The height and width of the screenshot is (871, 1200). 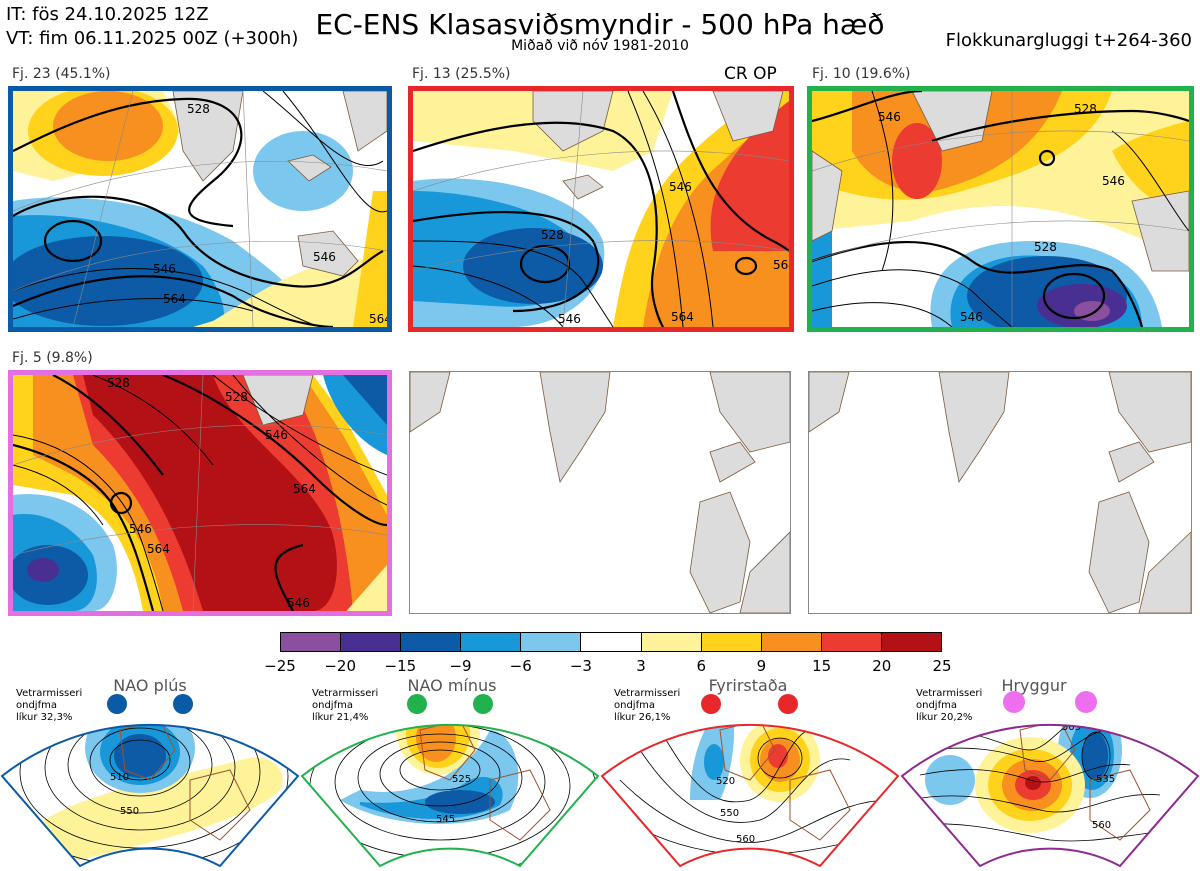 I want to click on colorbar-tick-label: 25, so click(x=942, y=666).